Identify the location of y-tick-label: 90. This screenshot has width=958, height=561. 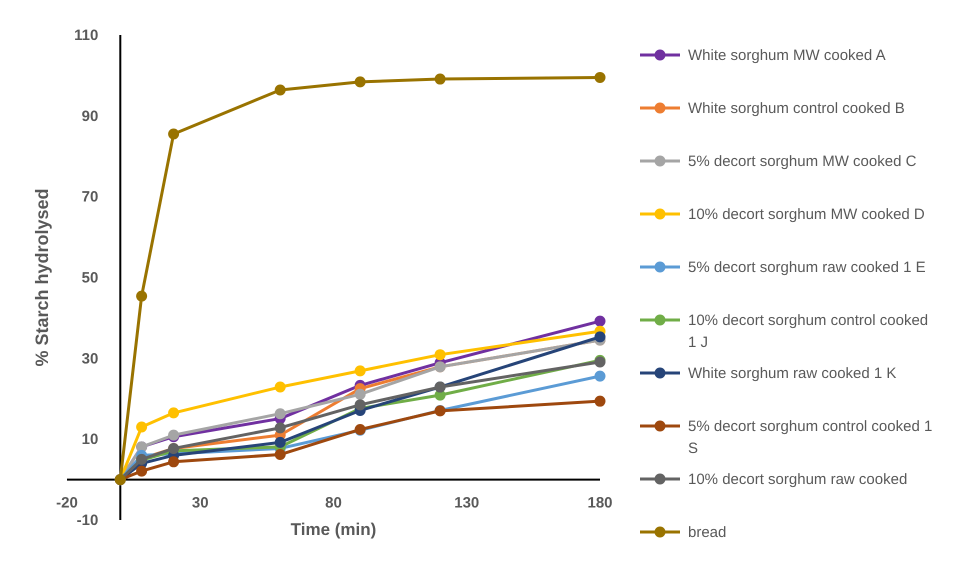
(90, 116).